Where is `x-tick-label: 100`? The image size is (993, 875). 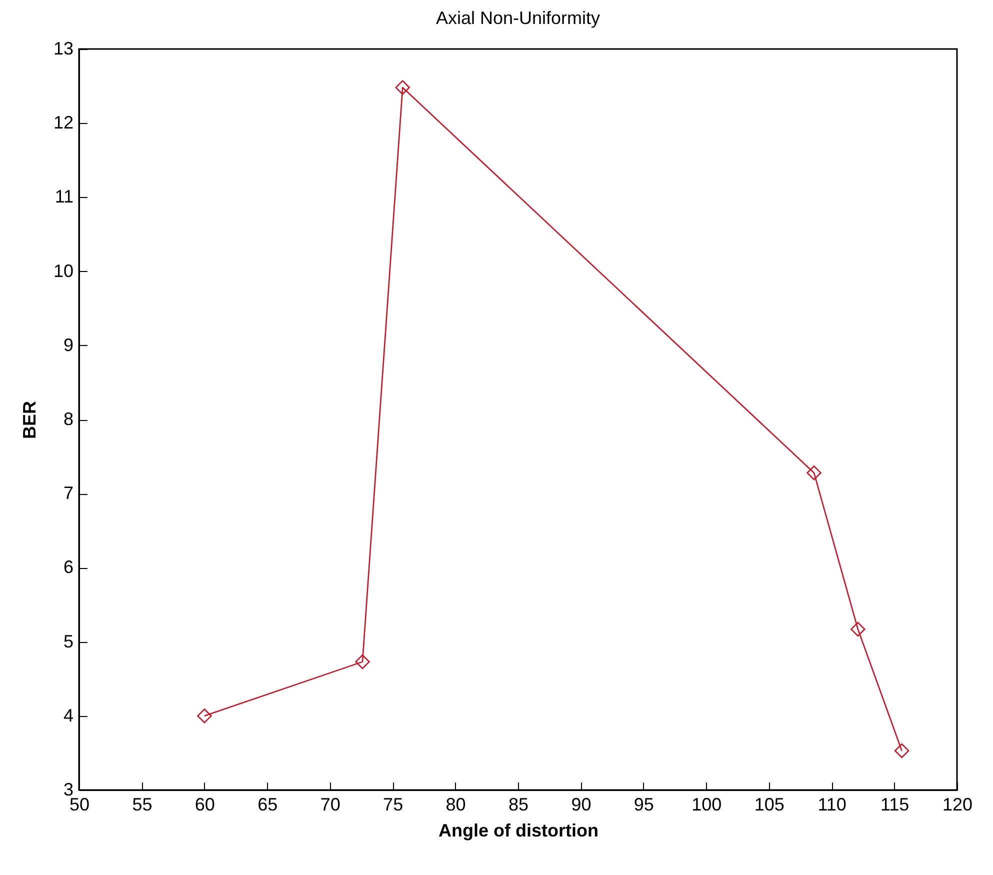
x-tick-label: 100 is located at coordinates (707, 804).